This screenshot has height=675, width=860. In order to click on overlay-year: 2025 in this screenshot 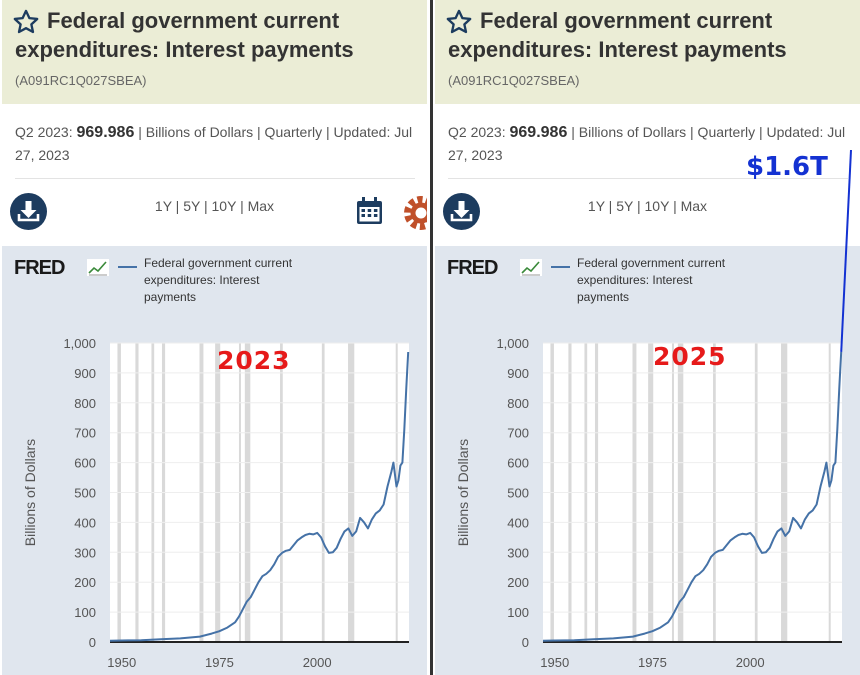, I will do `click(690, 356)`.